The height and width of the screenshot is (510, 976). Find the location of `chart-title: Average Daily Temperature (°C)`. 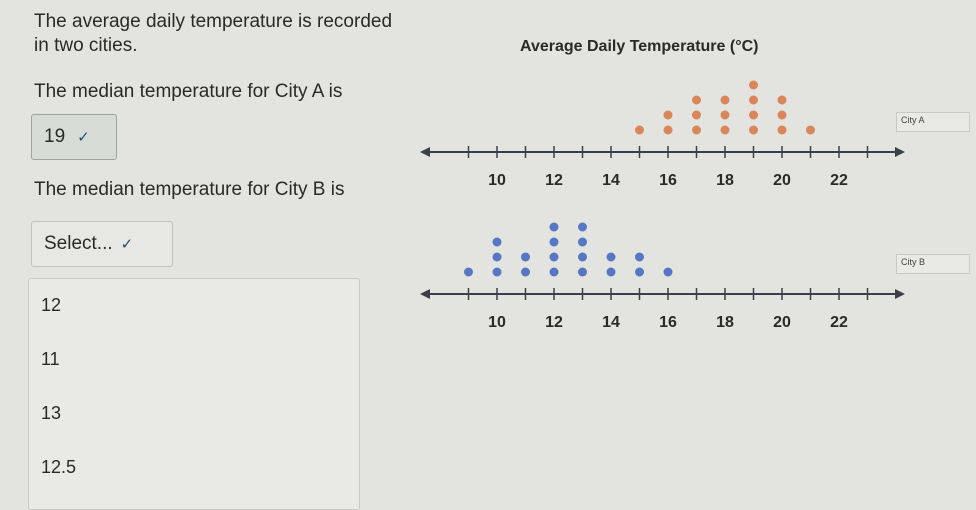

chart-title: Average Daily Temperature (°C) is located at coordinates (639, 46).